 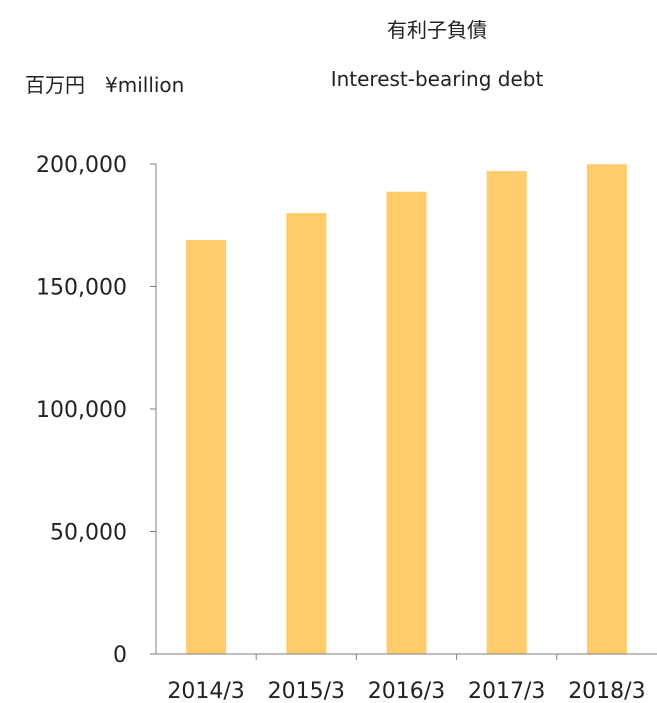 What do you see at coordinates (506, 691) in the screenshot?
I see `x-tick-label: 2017/3` at bounding box center [506, 691].